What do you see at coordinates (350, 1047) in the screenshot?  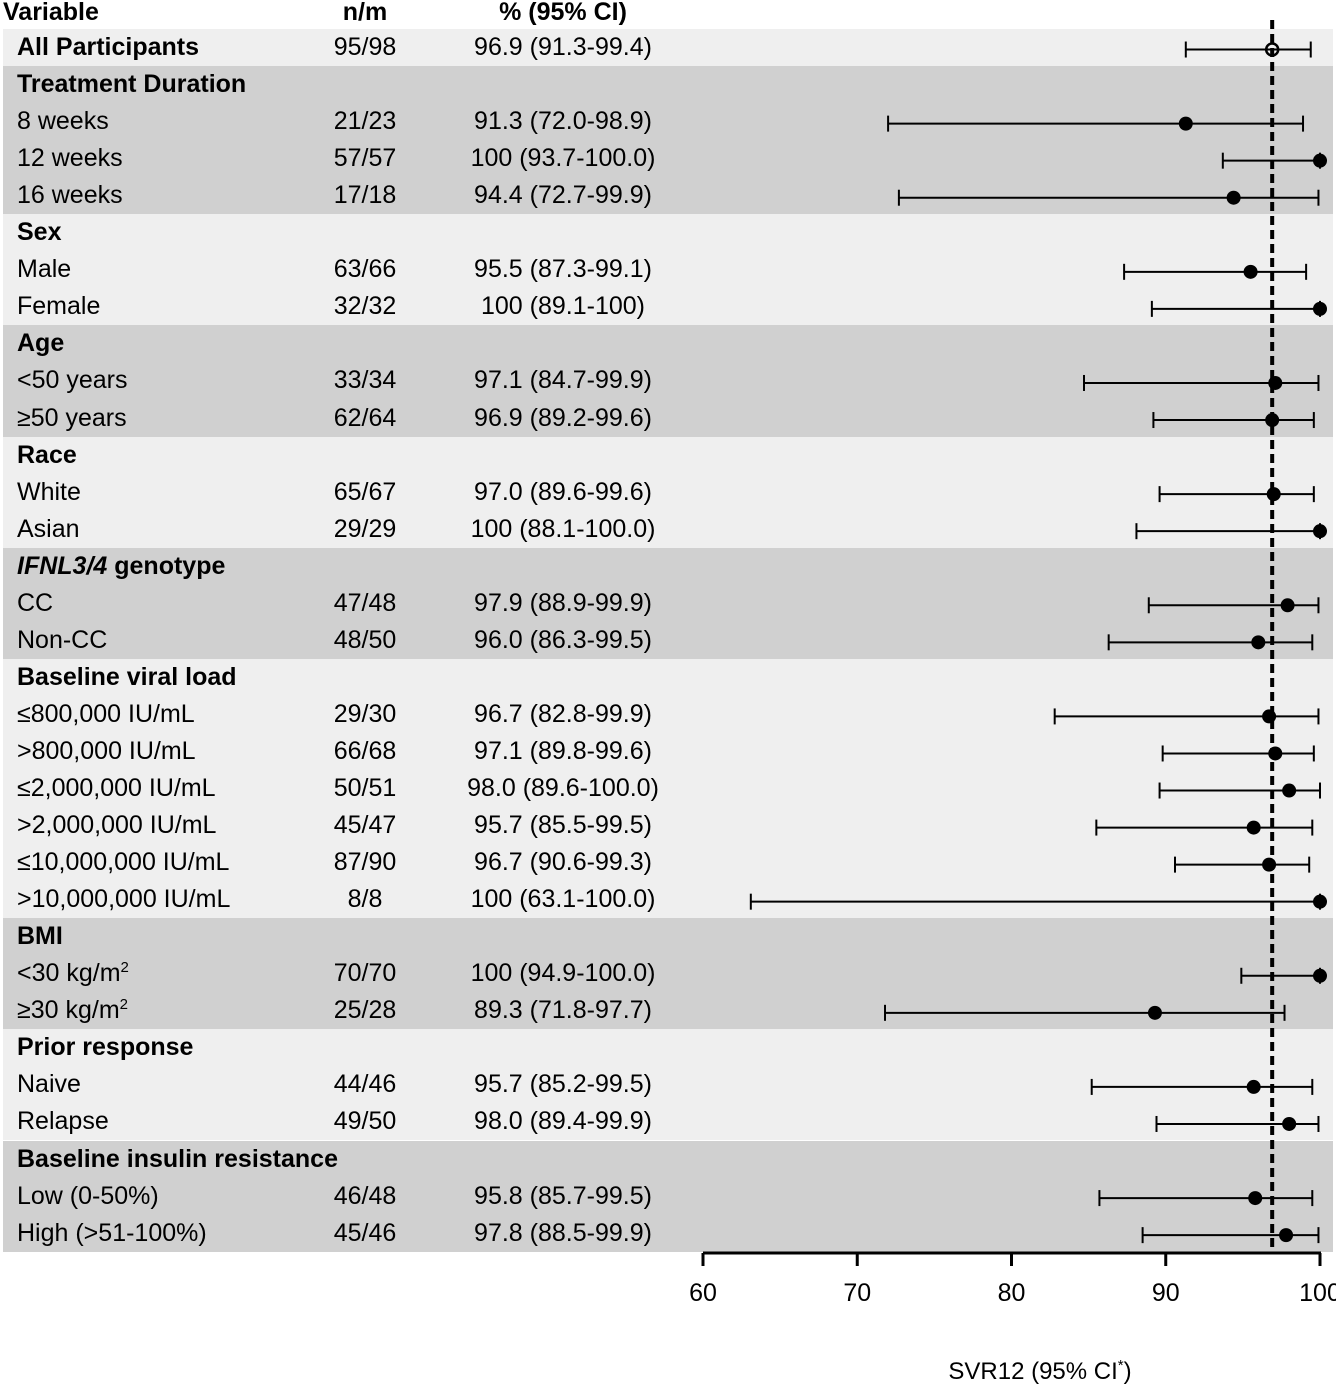 I see `group-header-row: Prior response` at bounding box center [350, 1047].